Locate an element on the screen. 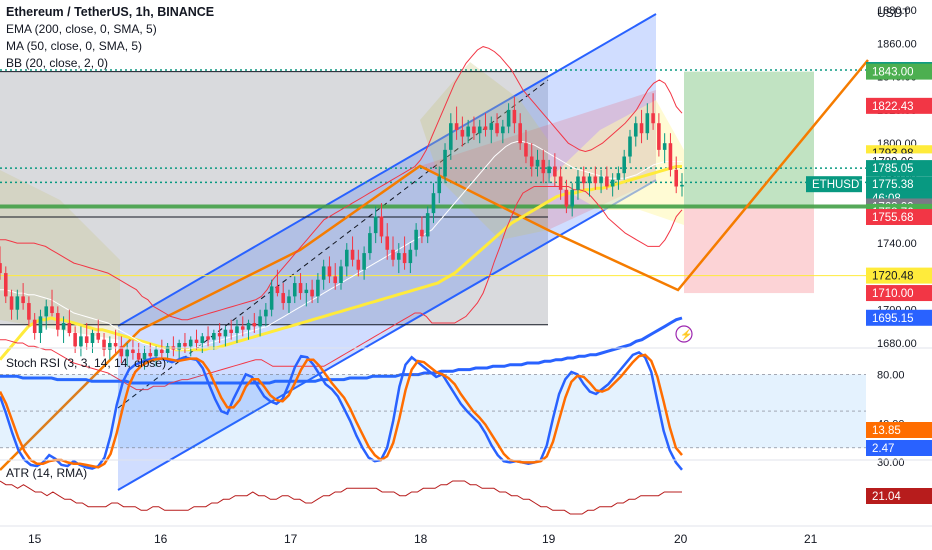  event-badge is located at coordinates (684, 334).